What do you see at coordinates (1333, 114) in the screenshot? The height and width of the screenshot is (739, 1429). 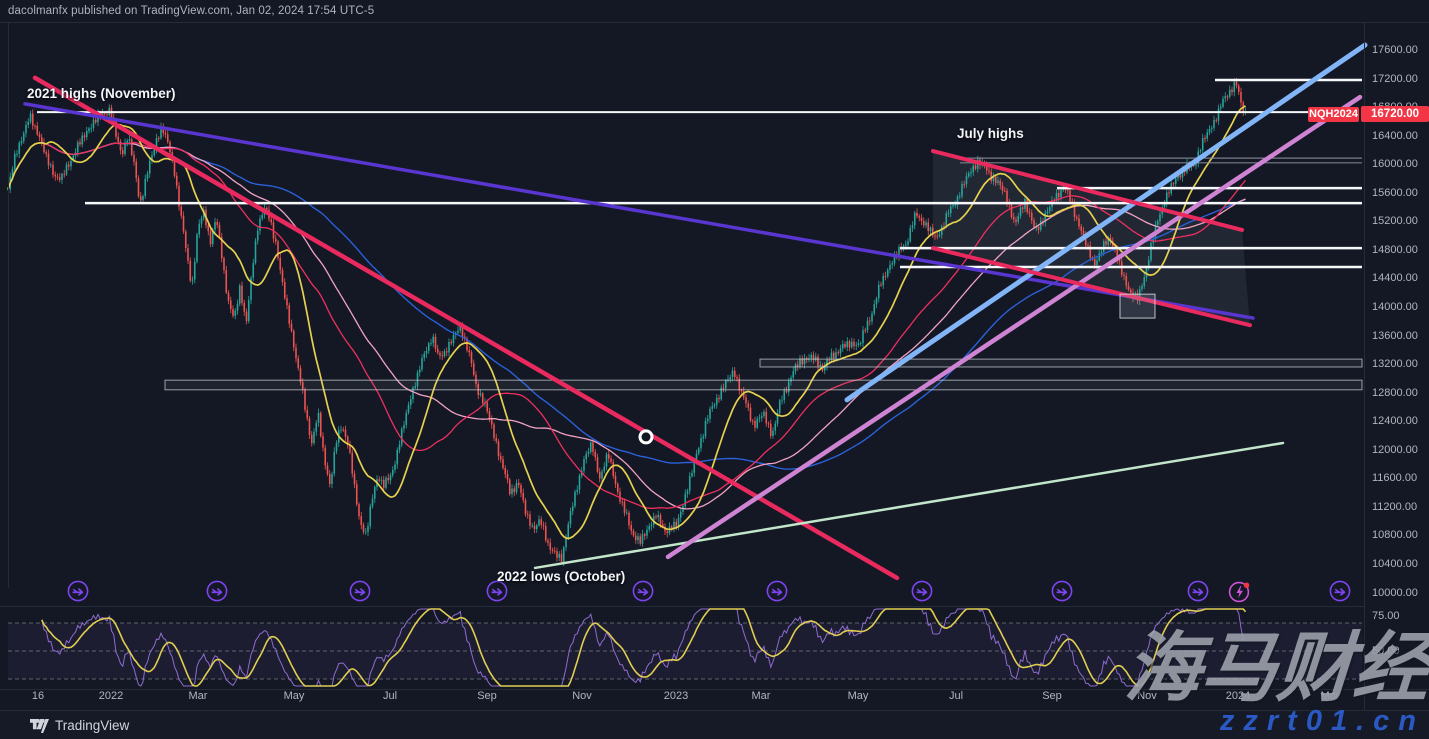 I see `symbol-ticker-badge: NQH2024` at bounding box center [1333, 114].